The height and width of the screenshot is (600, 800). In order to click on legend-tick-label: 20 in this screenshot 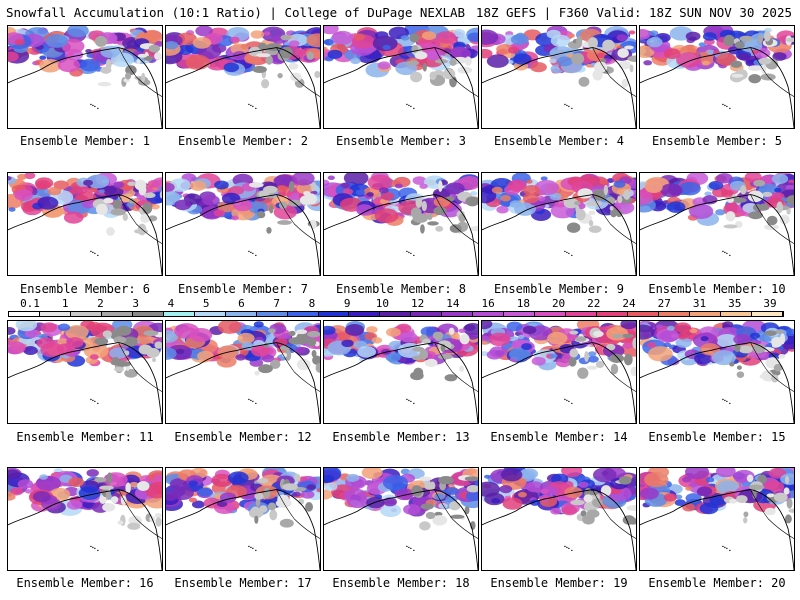, I will do `click(558, 303)`.